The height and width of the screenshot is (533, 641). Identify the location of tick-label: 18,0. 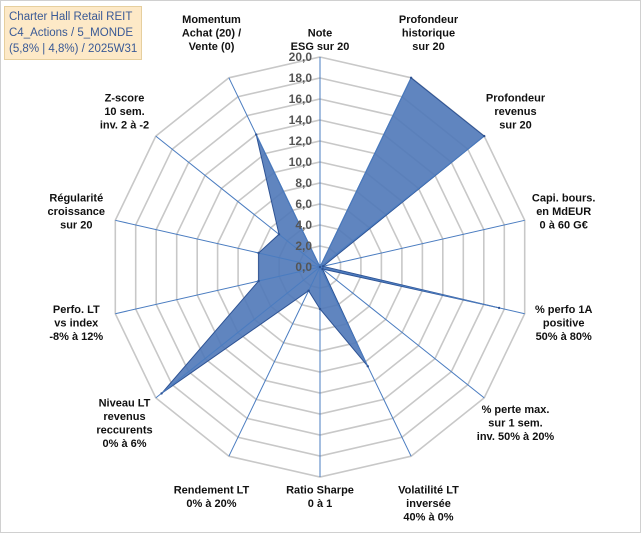
(301, 78).